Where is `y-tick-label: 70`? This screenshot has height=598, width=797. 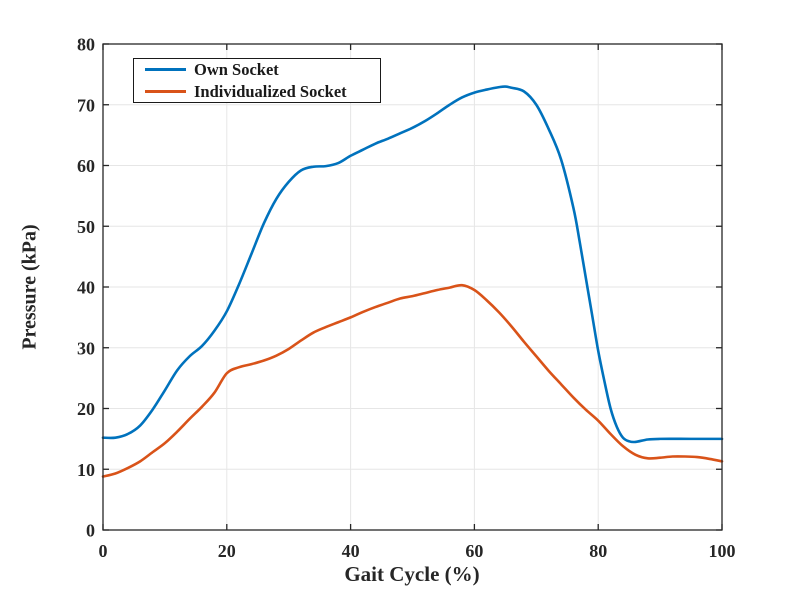 y-tick-label: 70 is located at coordinates (86, 105).